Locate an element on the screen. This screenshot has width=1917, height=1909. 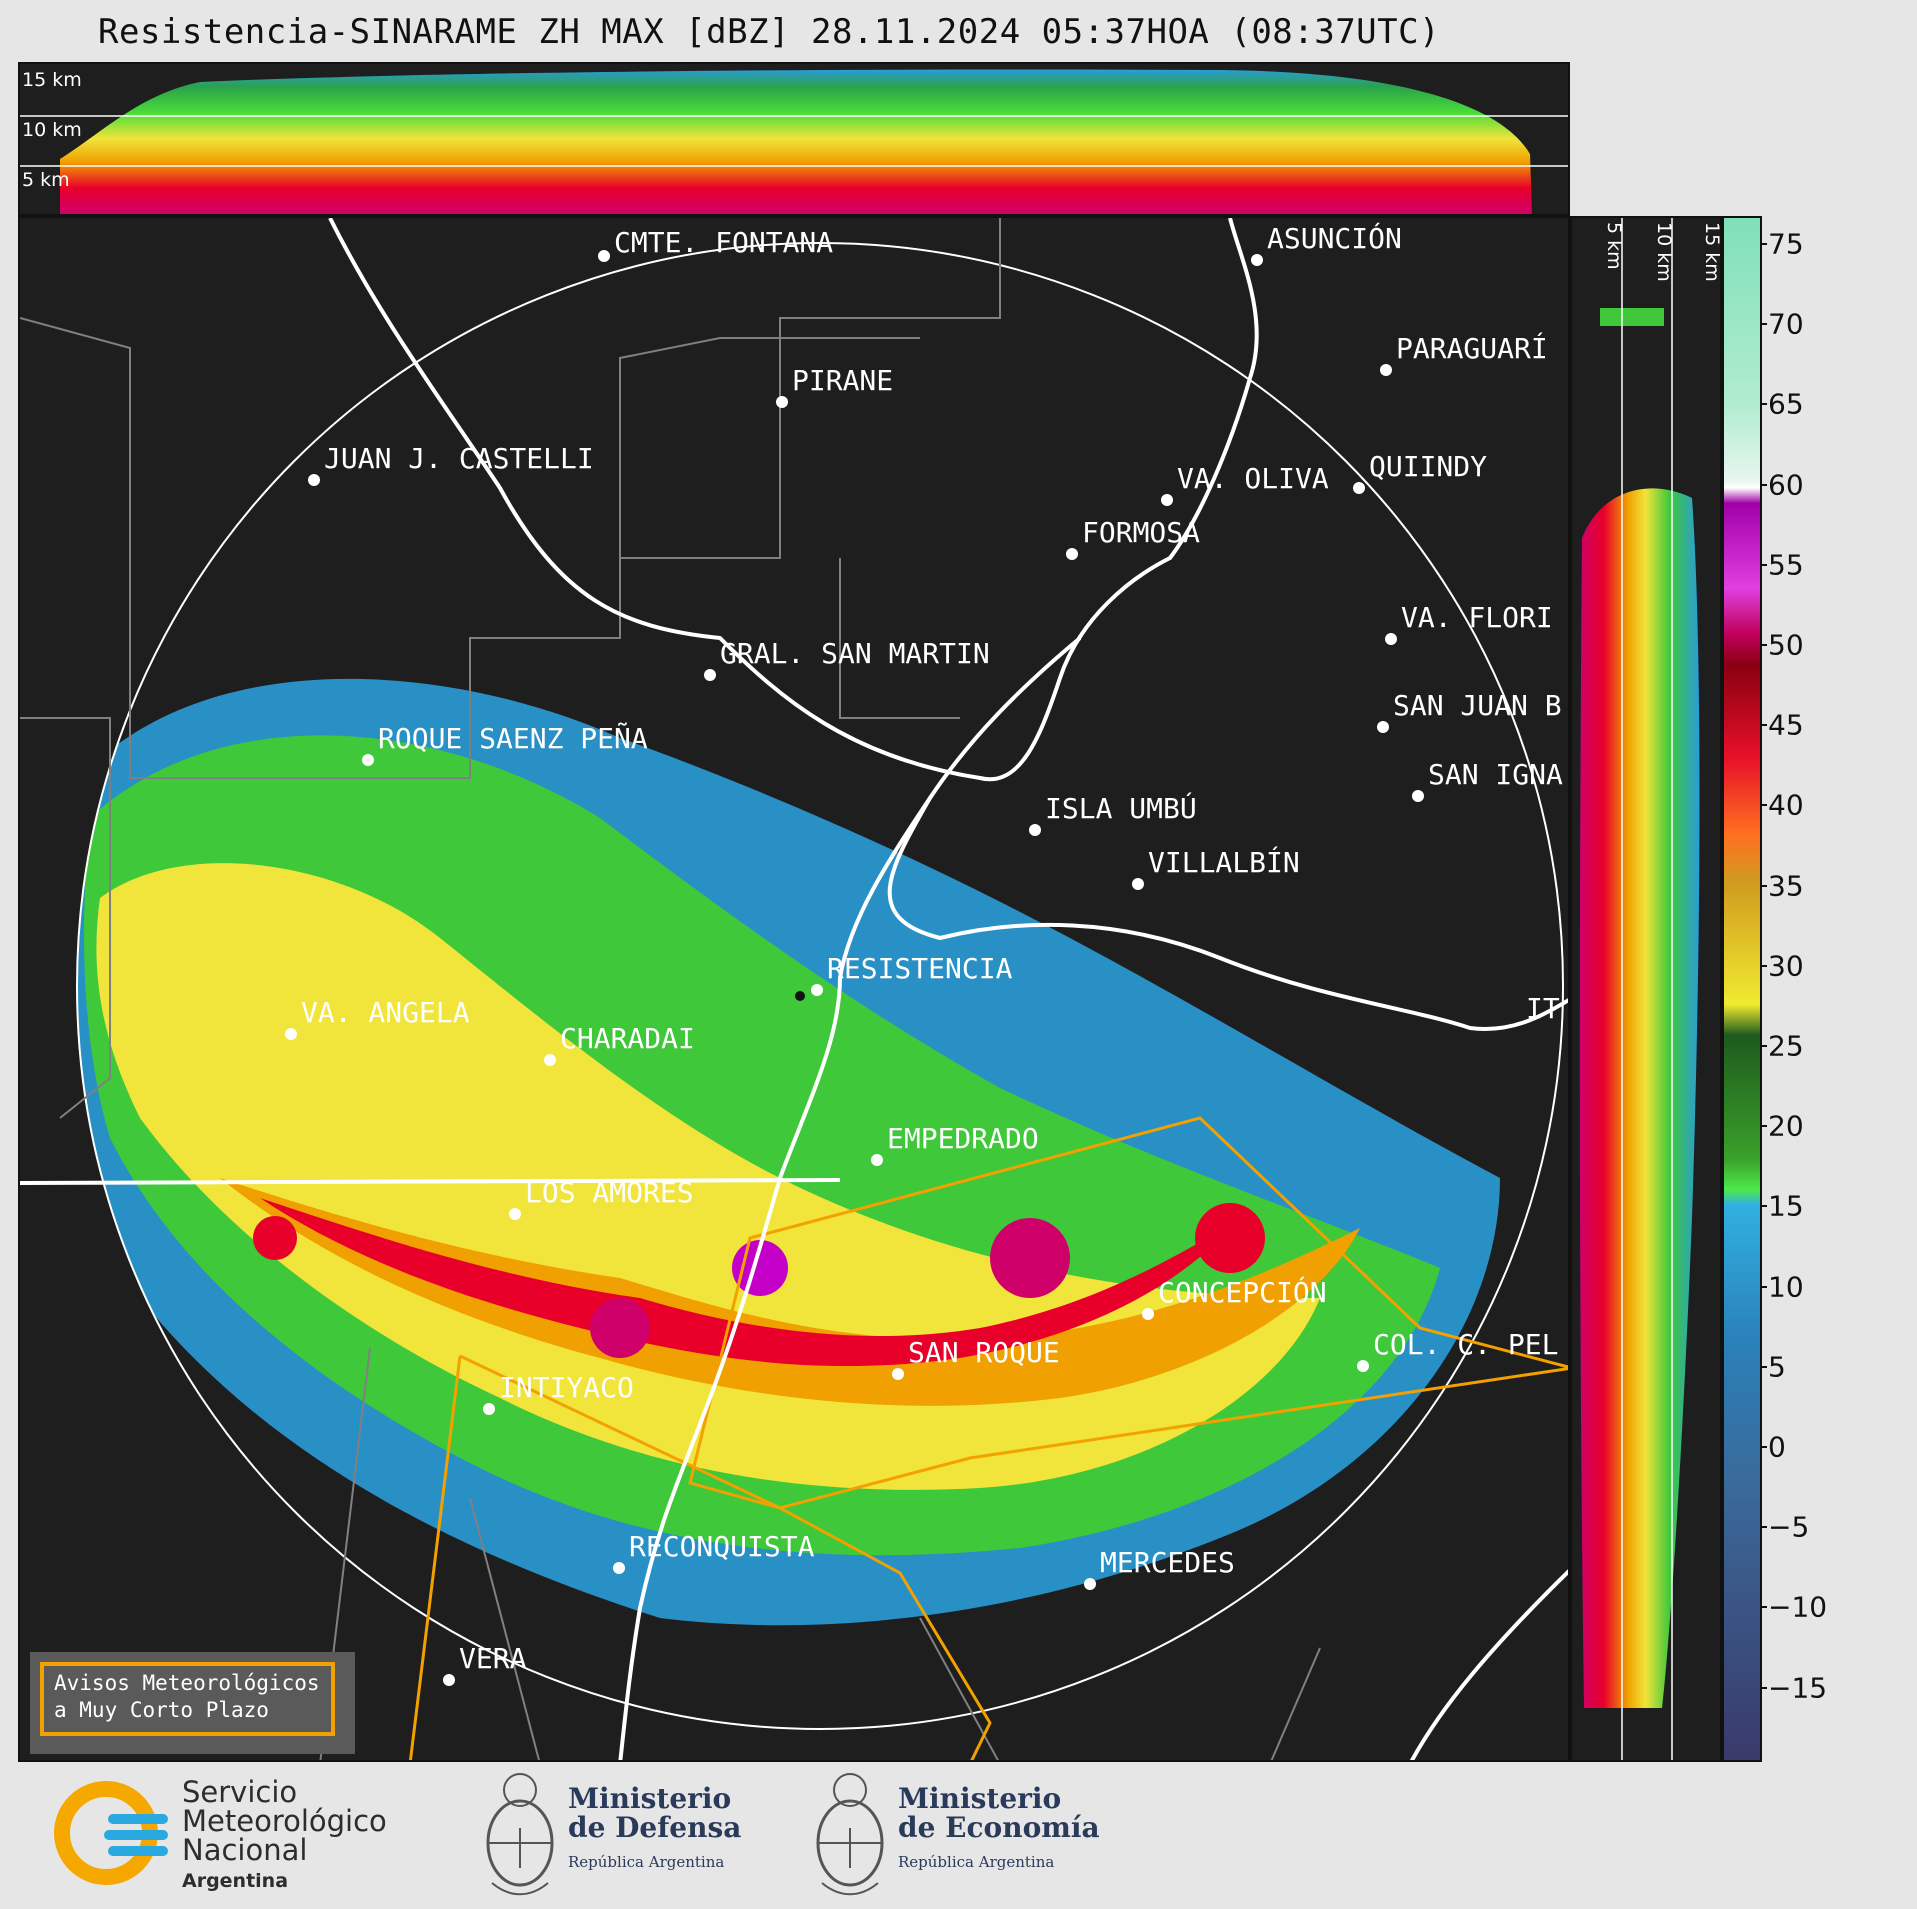
warning-line-1: Avisos Meteorológicos is located at coordinates (187, 1683).